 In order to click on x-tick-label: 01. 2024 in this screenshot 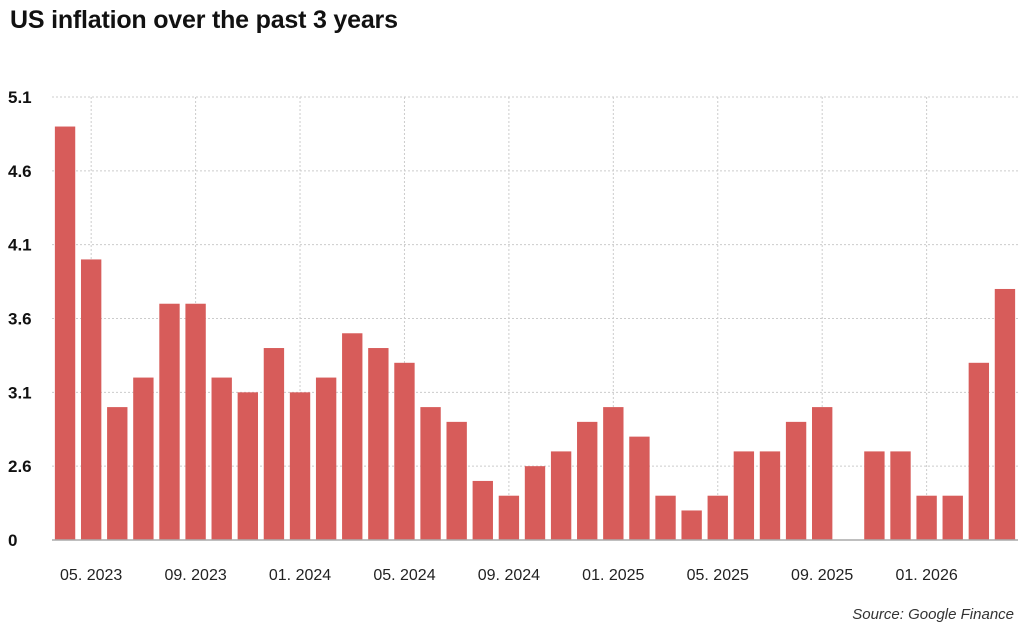, I will do `click(300, 575)`.